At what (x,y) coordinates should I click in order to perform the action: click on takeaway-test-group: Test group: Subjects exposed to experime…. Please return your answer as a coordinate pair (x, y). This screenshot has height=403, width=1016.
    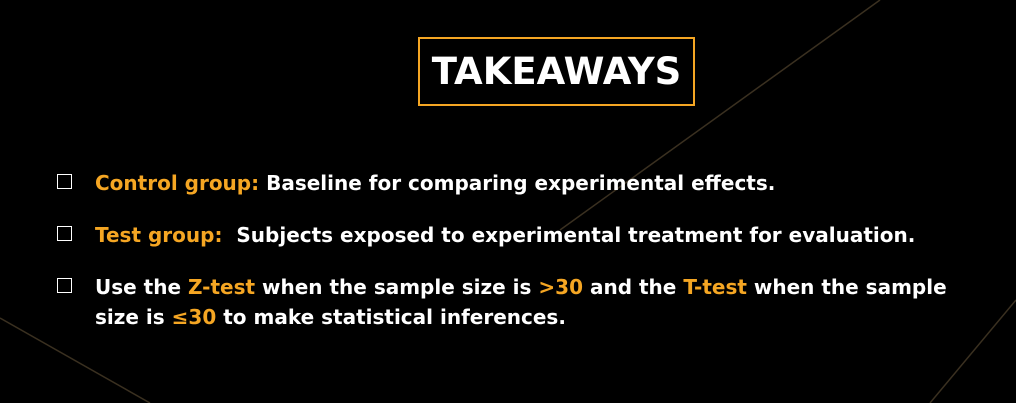
    Looking at the image, I should click on (517, 235).